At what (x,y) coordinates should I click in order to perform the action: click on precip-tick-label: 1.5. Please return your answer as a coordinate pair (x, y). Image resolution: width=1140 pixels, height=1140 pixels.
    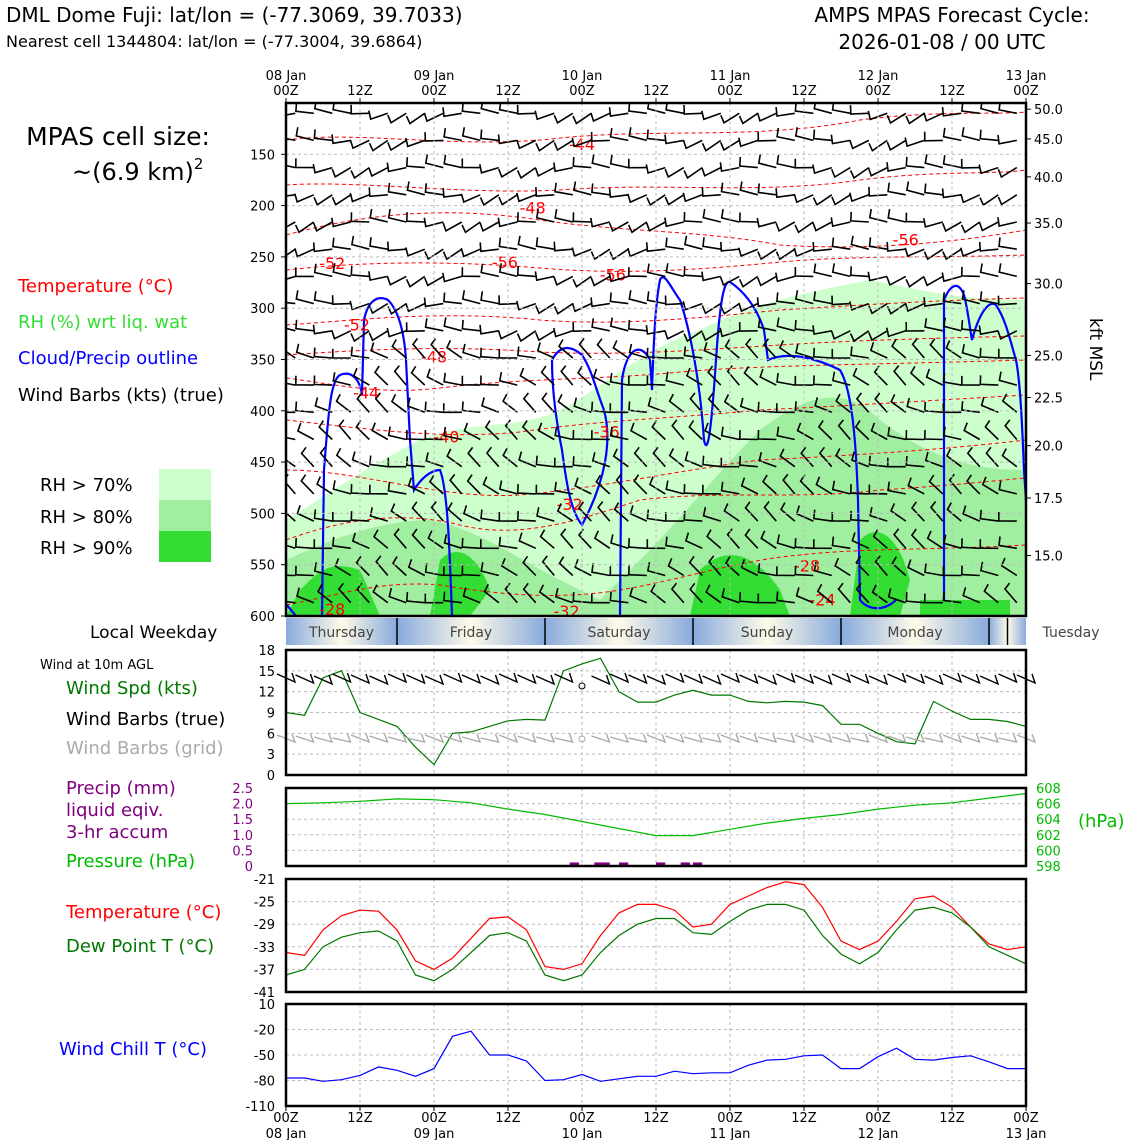
    Looking at the image, I should click on (242, 820).